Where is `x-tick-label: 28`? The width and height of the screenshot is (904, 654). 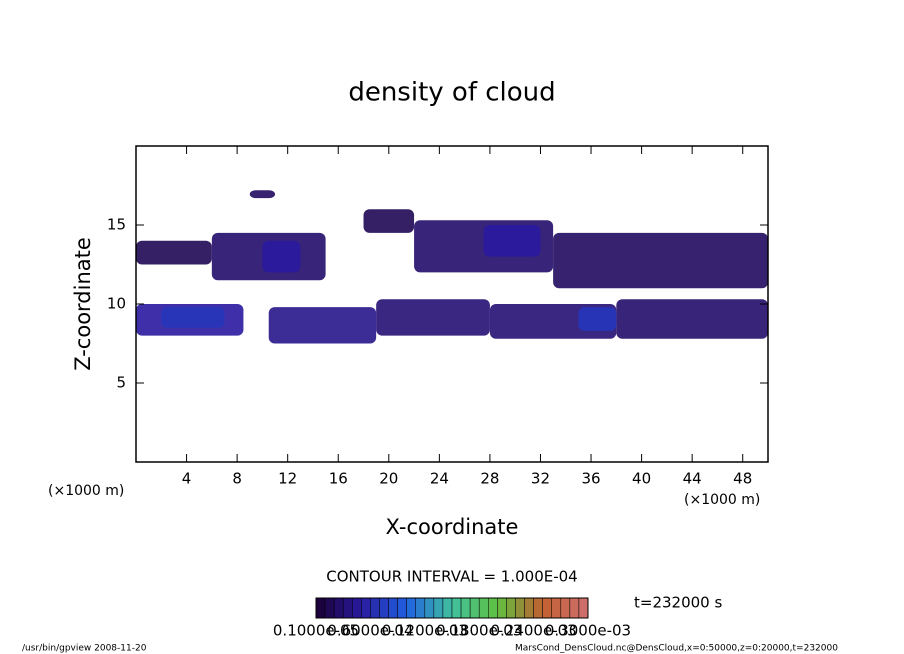
x-tick-label: 28 is located at coordinates (489, 479).